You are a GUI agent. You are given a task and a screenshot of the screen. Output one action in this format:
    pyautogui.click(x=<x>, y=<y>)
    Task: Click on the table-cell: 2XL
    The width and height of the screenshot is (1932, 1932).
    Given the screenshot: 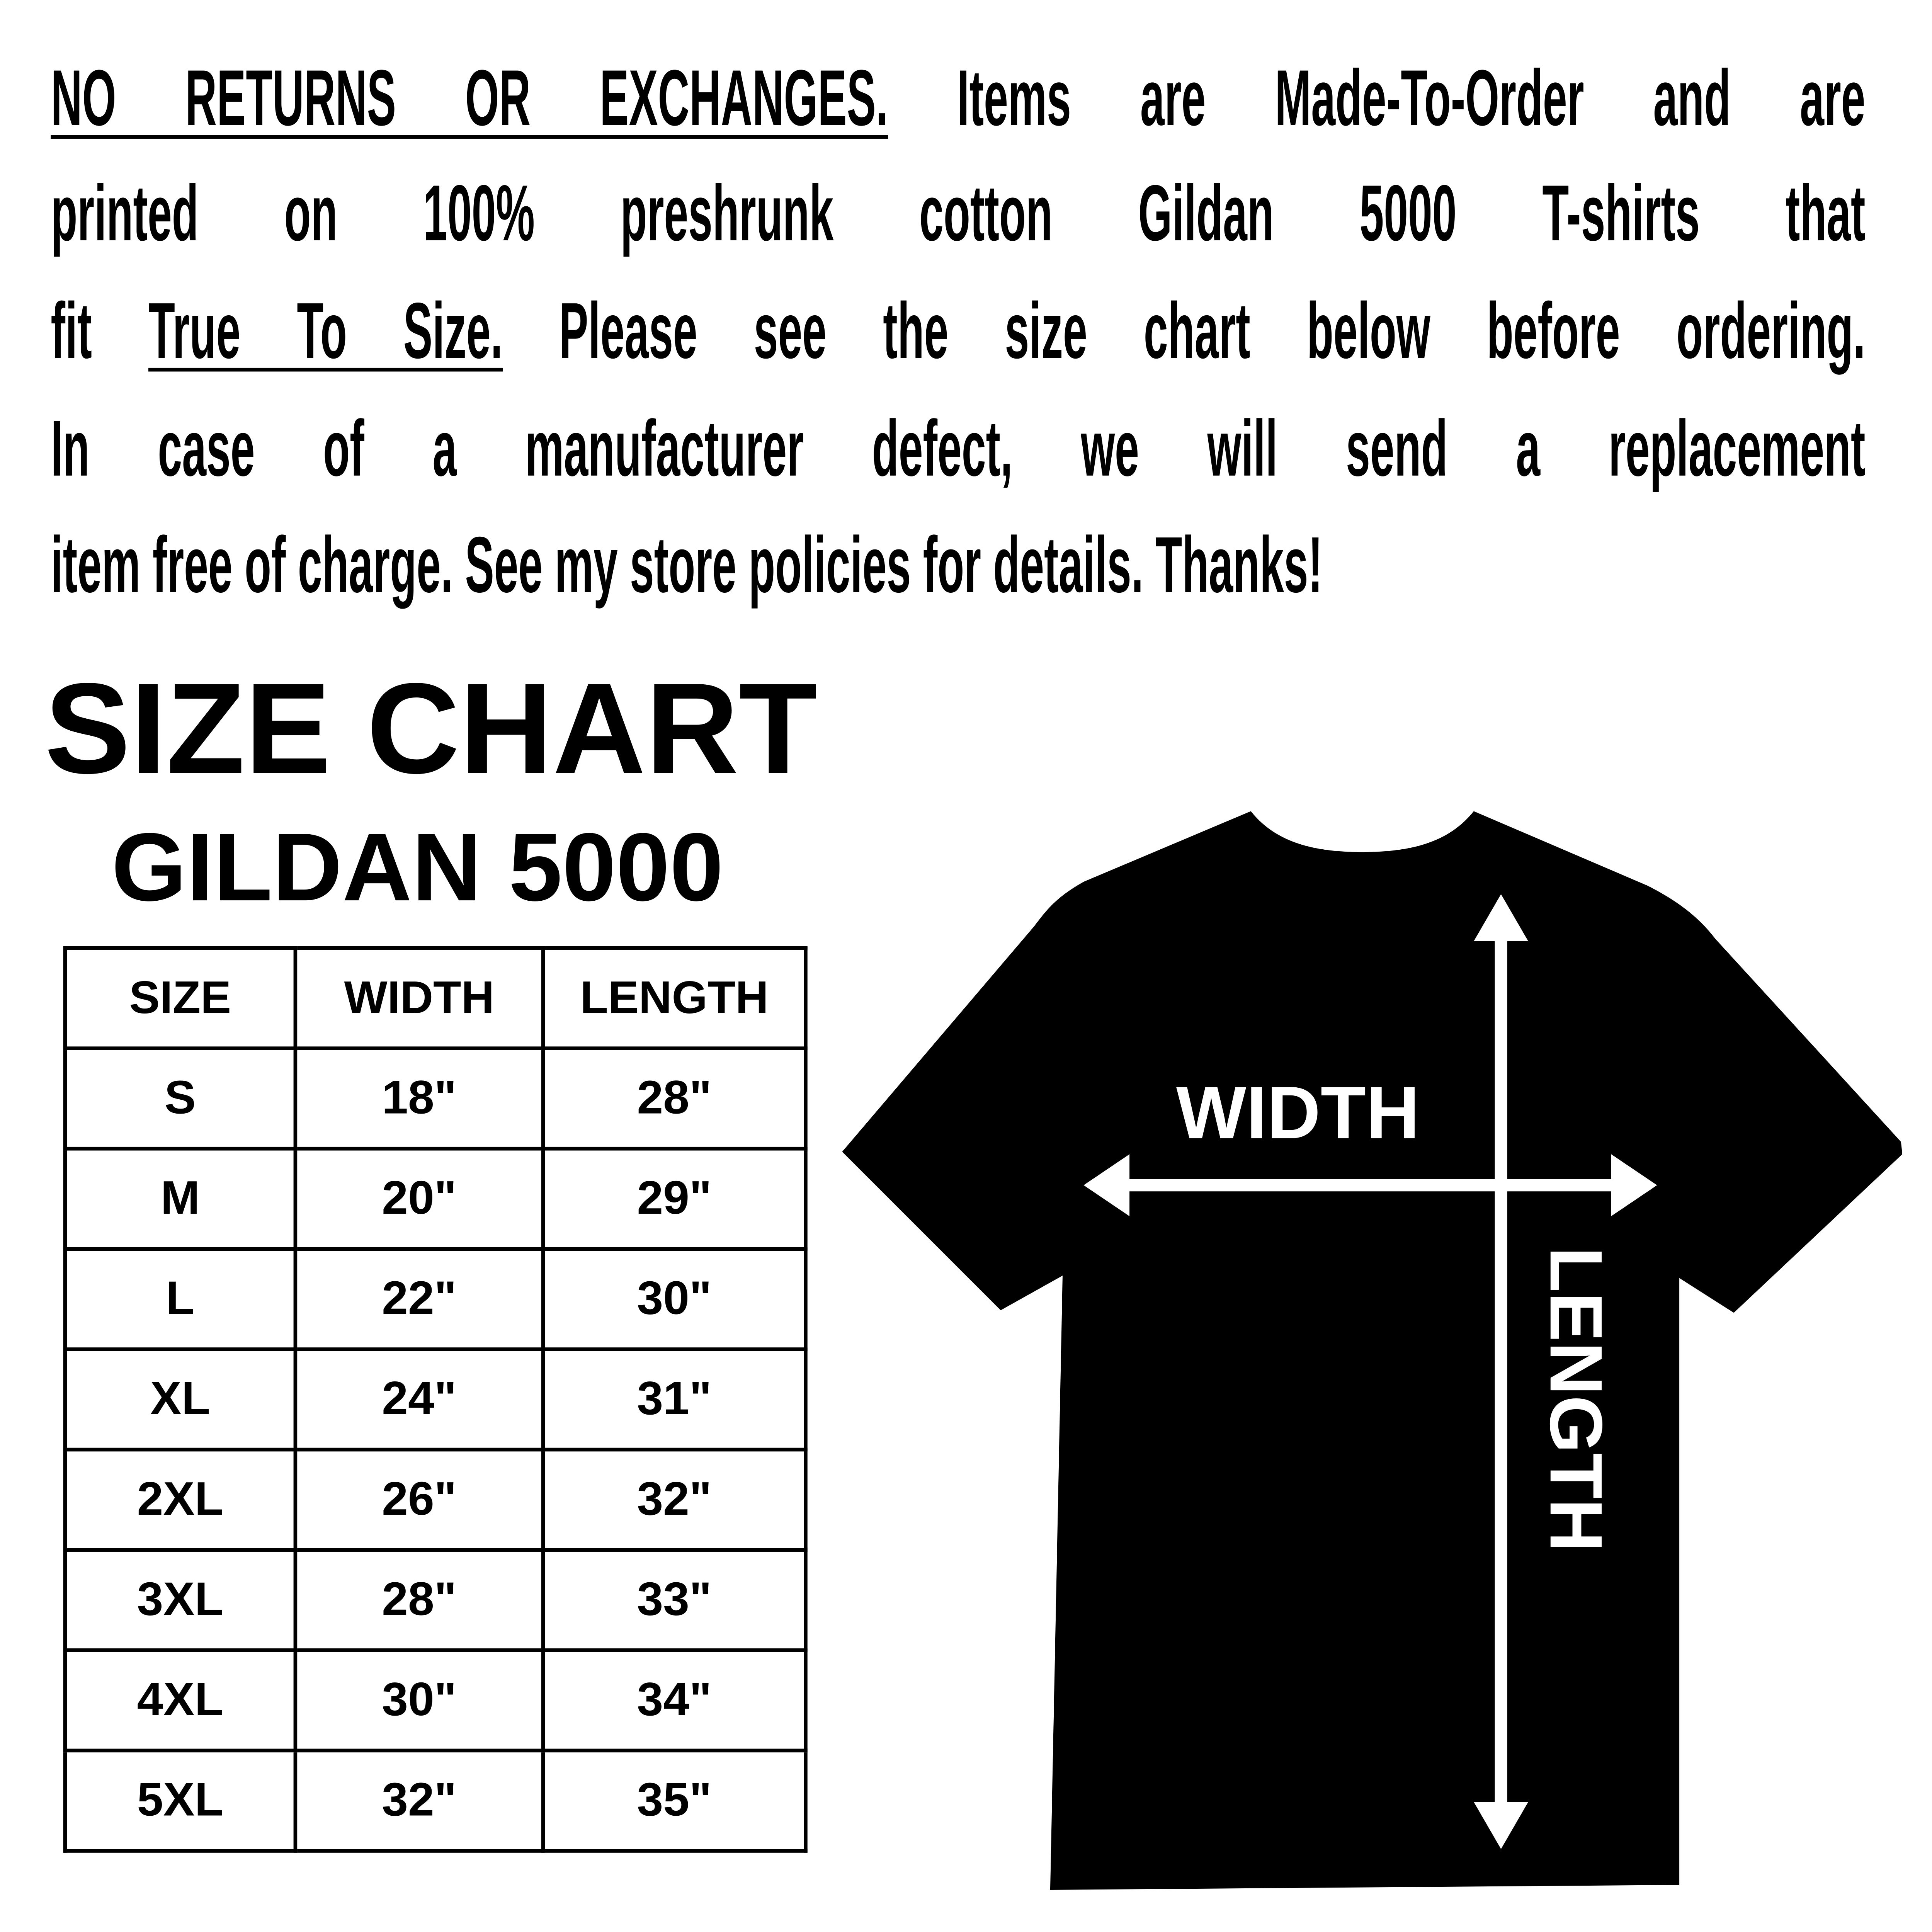 What is the action you would take?
    pyautogui.click(x=181, y=1499)
    